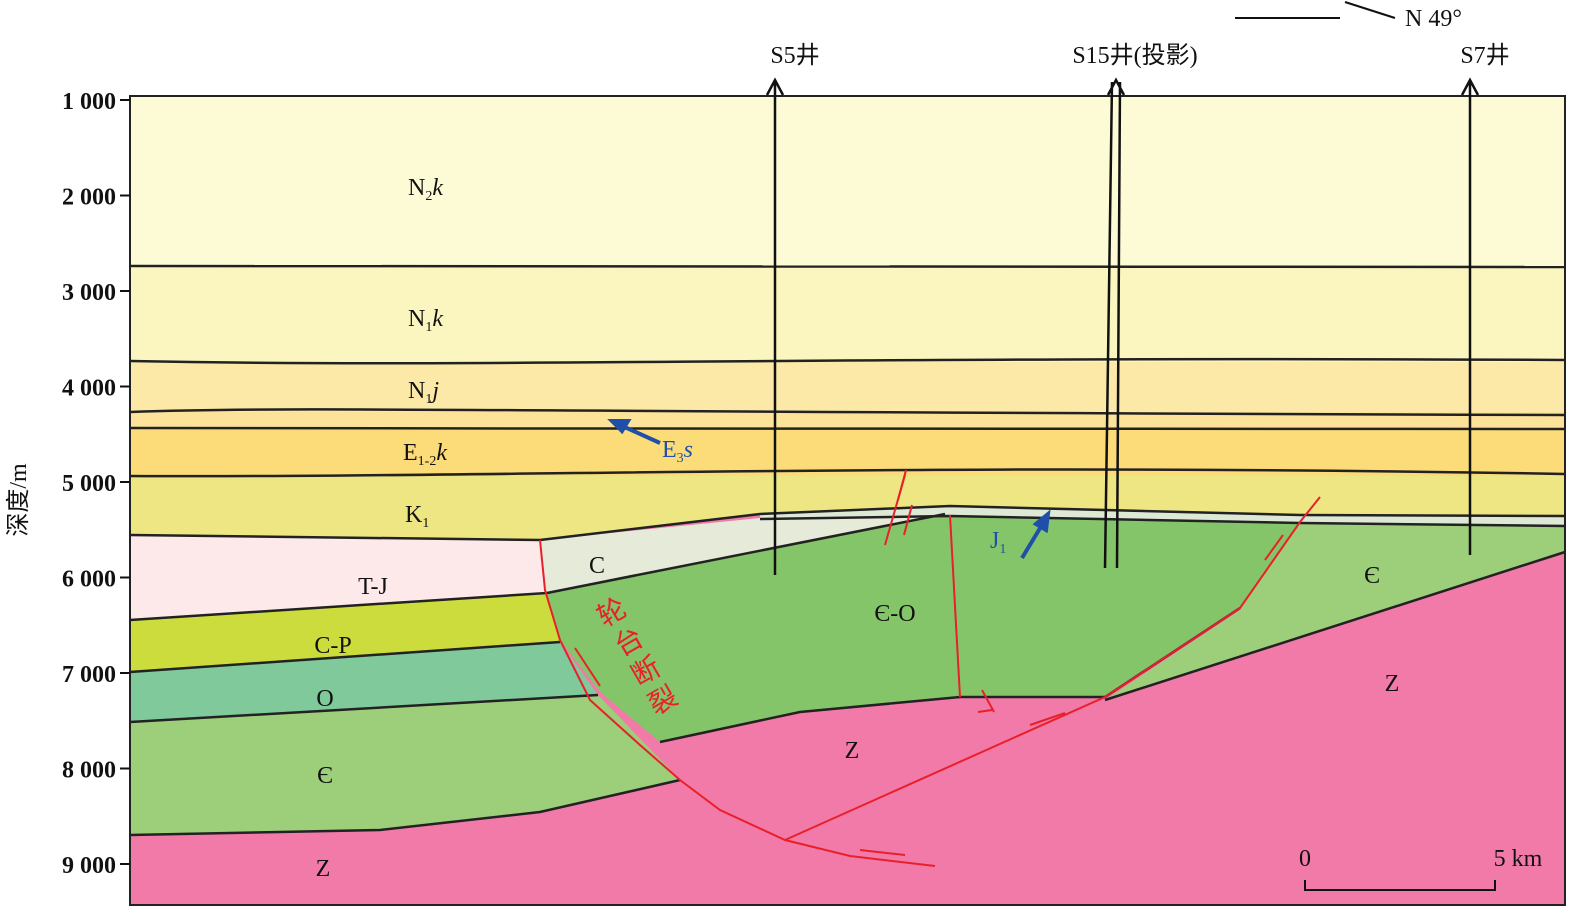 The width and height of the screenshot is (1594, 921). Describe the element at coordinates (847, 387) in the screenshot. I see `n1j-layer` at that location.